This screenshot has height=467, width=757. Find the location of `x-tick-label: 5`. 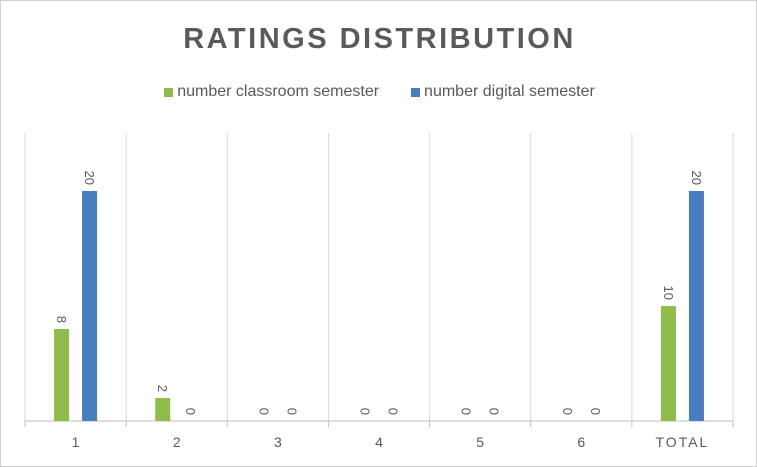

x-tick-label: 5 is located at coordinates (480, 442).